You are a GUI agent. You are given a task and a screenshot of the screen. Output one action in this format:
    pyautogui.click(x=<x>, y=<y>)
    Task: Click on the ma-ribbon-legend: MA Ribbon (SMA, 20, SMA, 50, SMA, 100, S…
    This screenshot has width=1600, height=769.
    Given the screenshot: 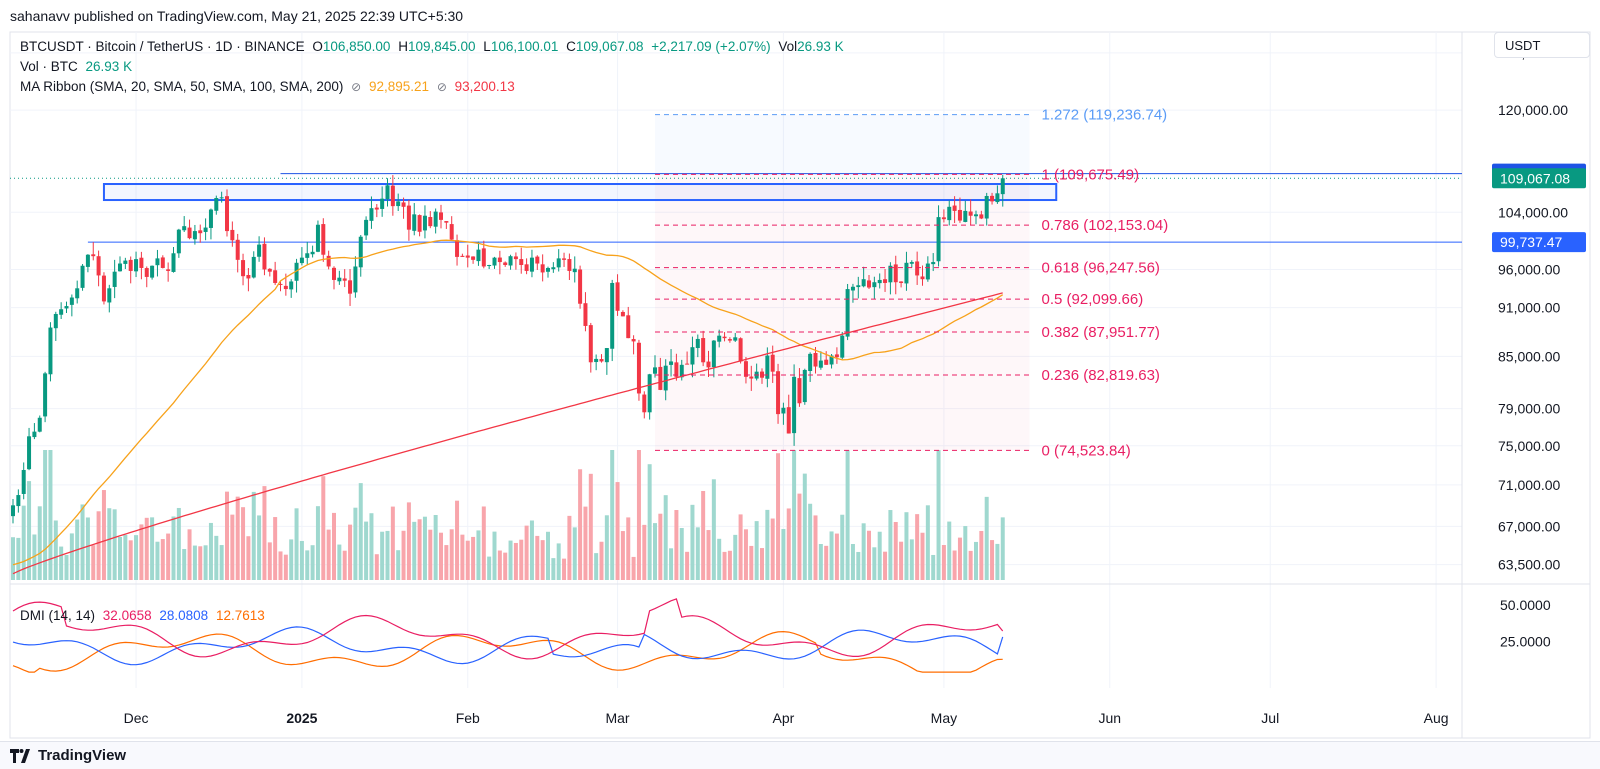 What is the action you would take?
    pyautogui.click(x=269, y=86)
    